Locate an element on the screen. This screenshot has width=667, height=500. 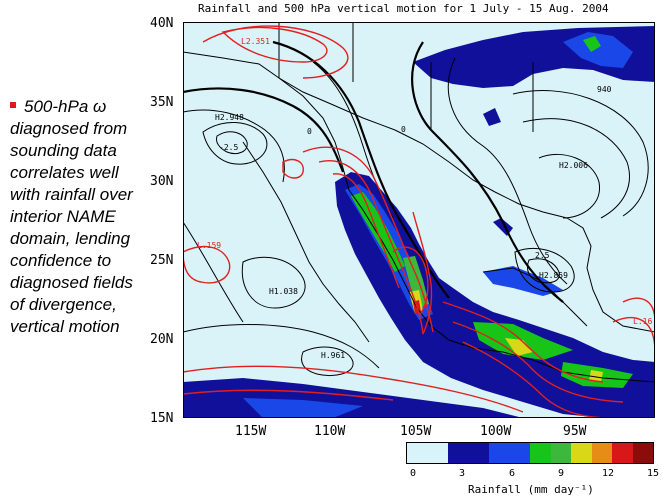
colorbar-tick-12: 12 is located at coordinates (608, 473).